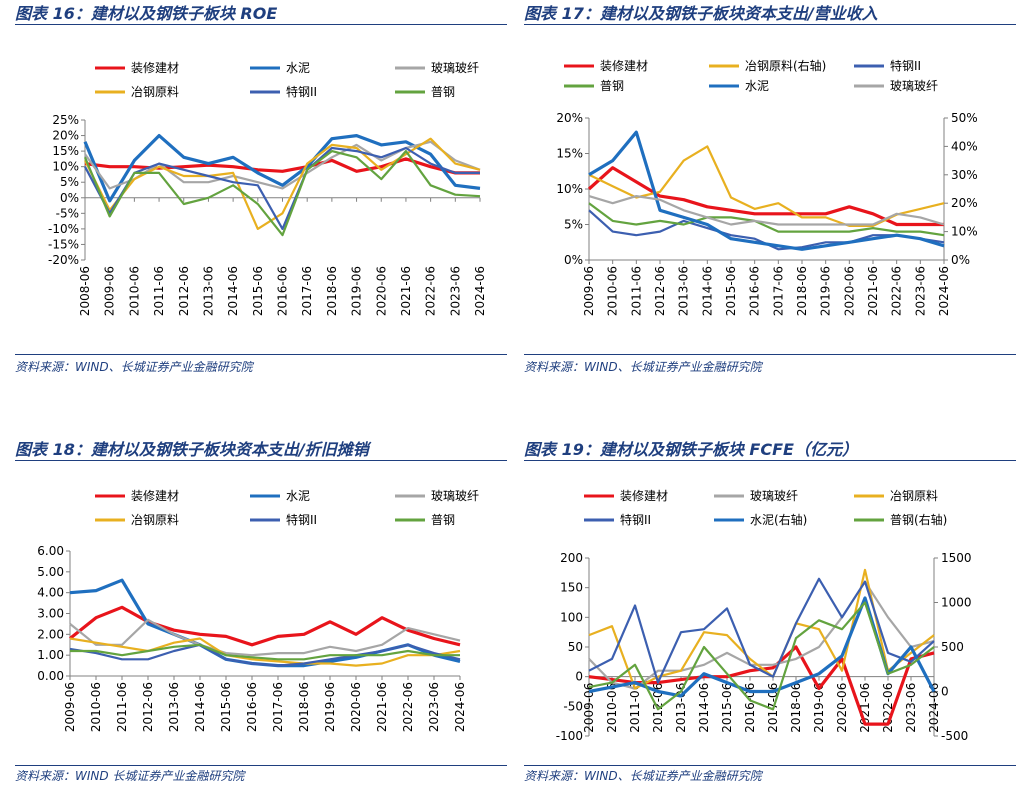  What do you see at coordinates (778, 519) in the screenshot?
I see `legend-label: 水泥(右轴)` at bounding box center [778, 519].